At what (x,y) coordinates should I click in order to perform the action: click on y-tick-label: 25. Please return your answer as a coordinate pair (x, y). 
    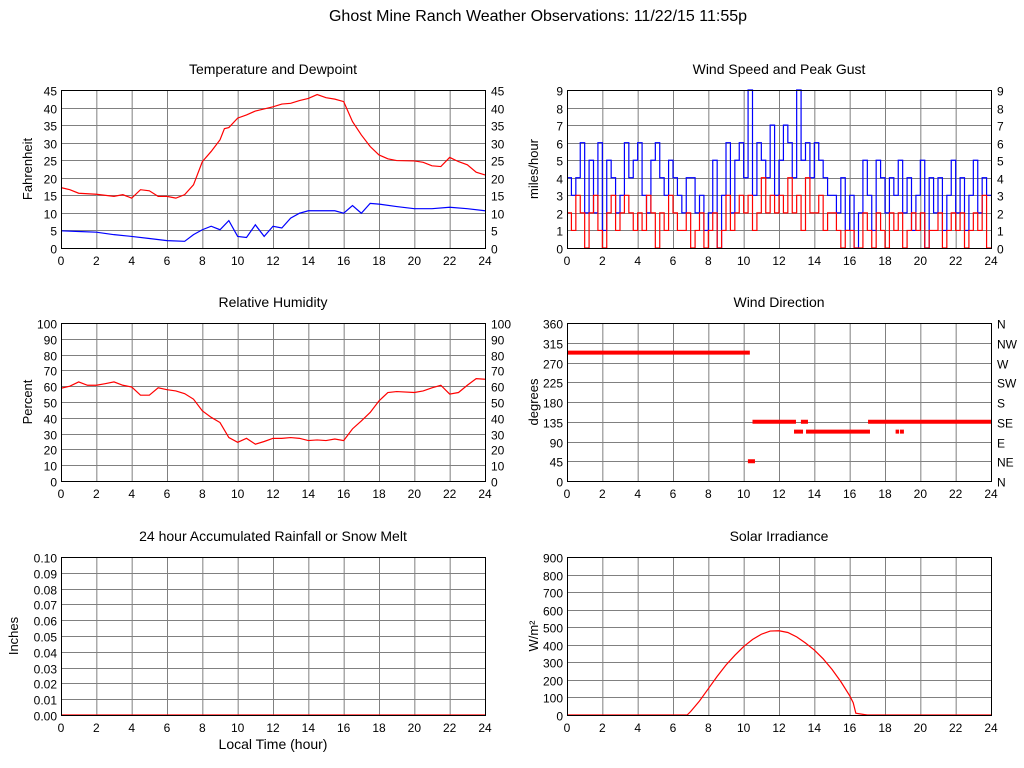
    Looking at the image, I should click on (51, 162).